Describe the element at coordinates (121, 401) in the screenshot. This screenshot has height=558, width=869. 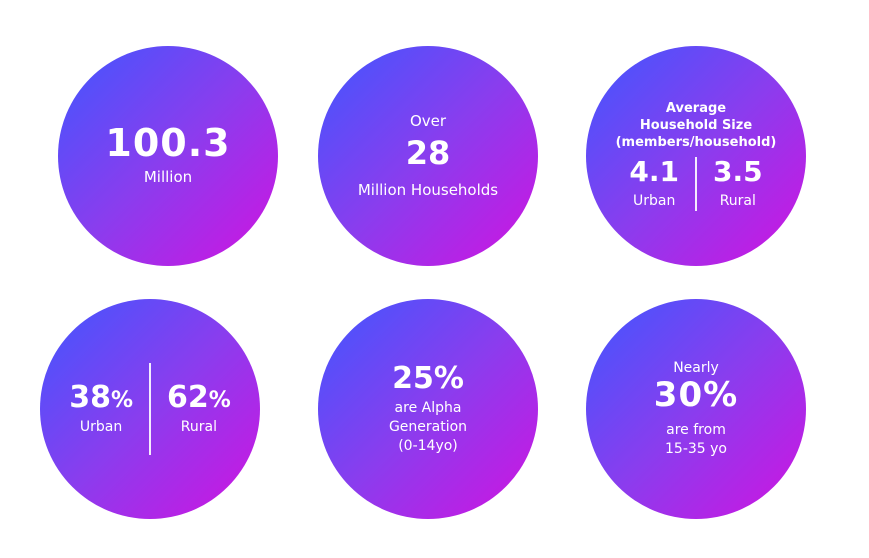
I see `urban-share-percent: %` at that location.